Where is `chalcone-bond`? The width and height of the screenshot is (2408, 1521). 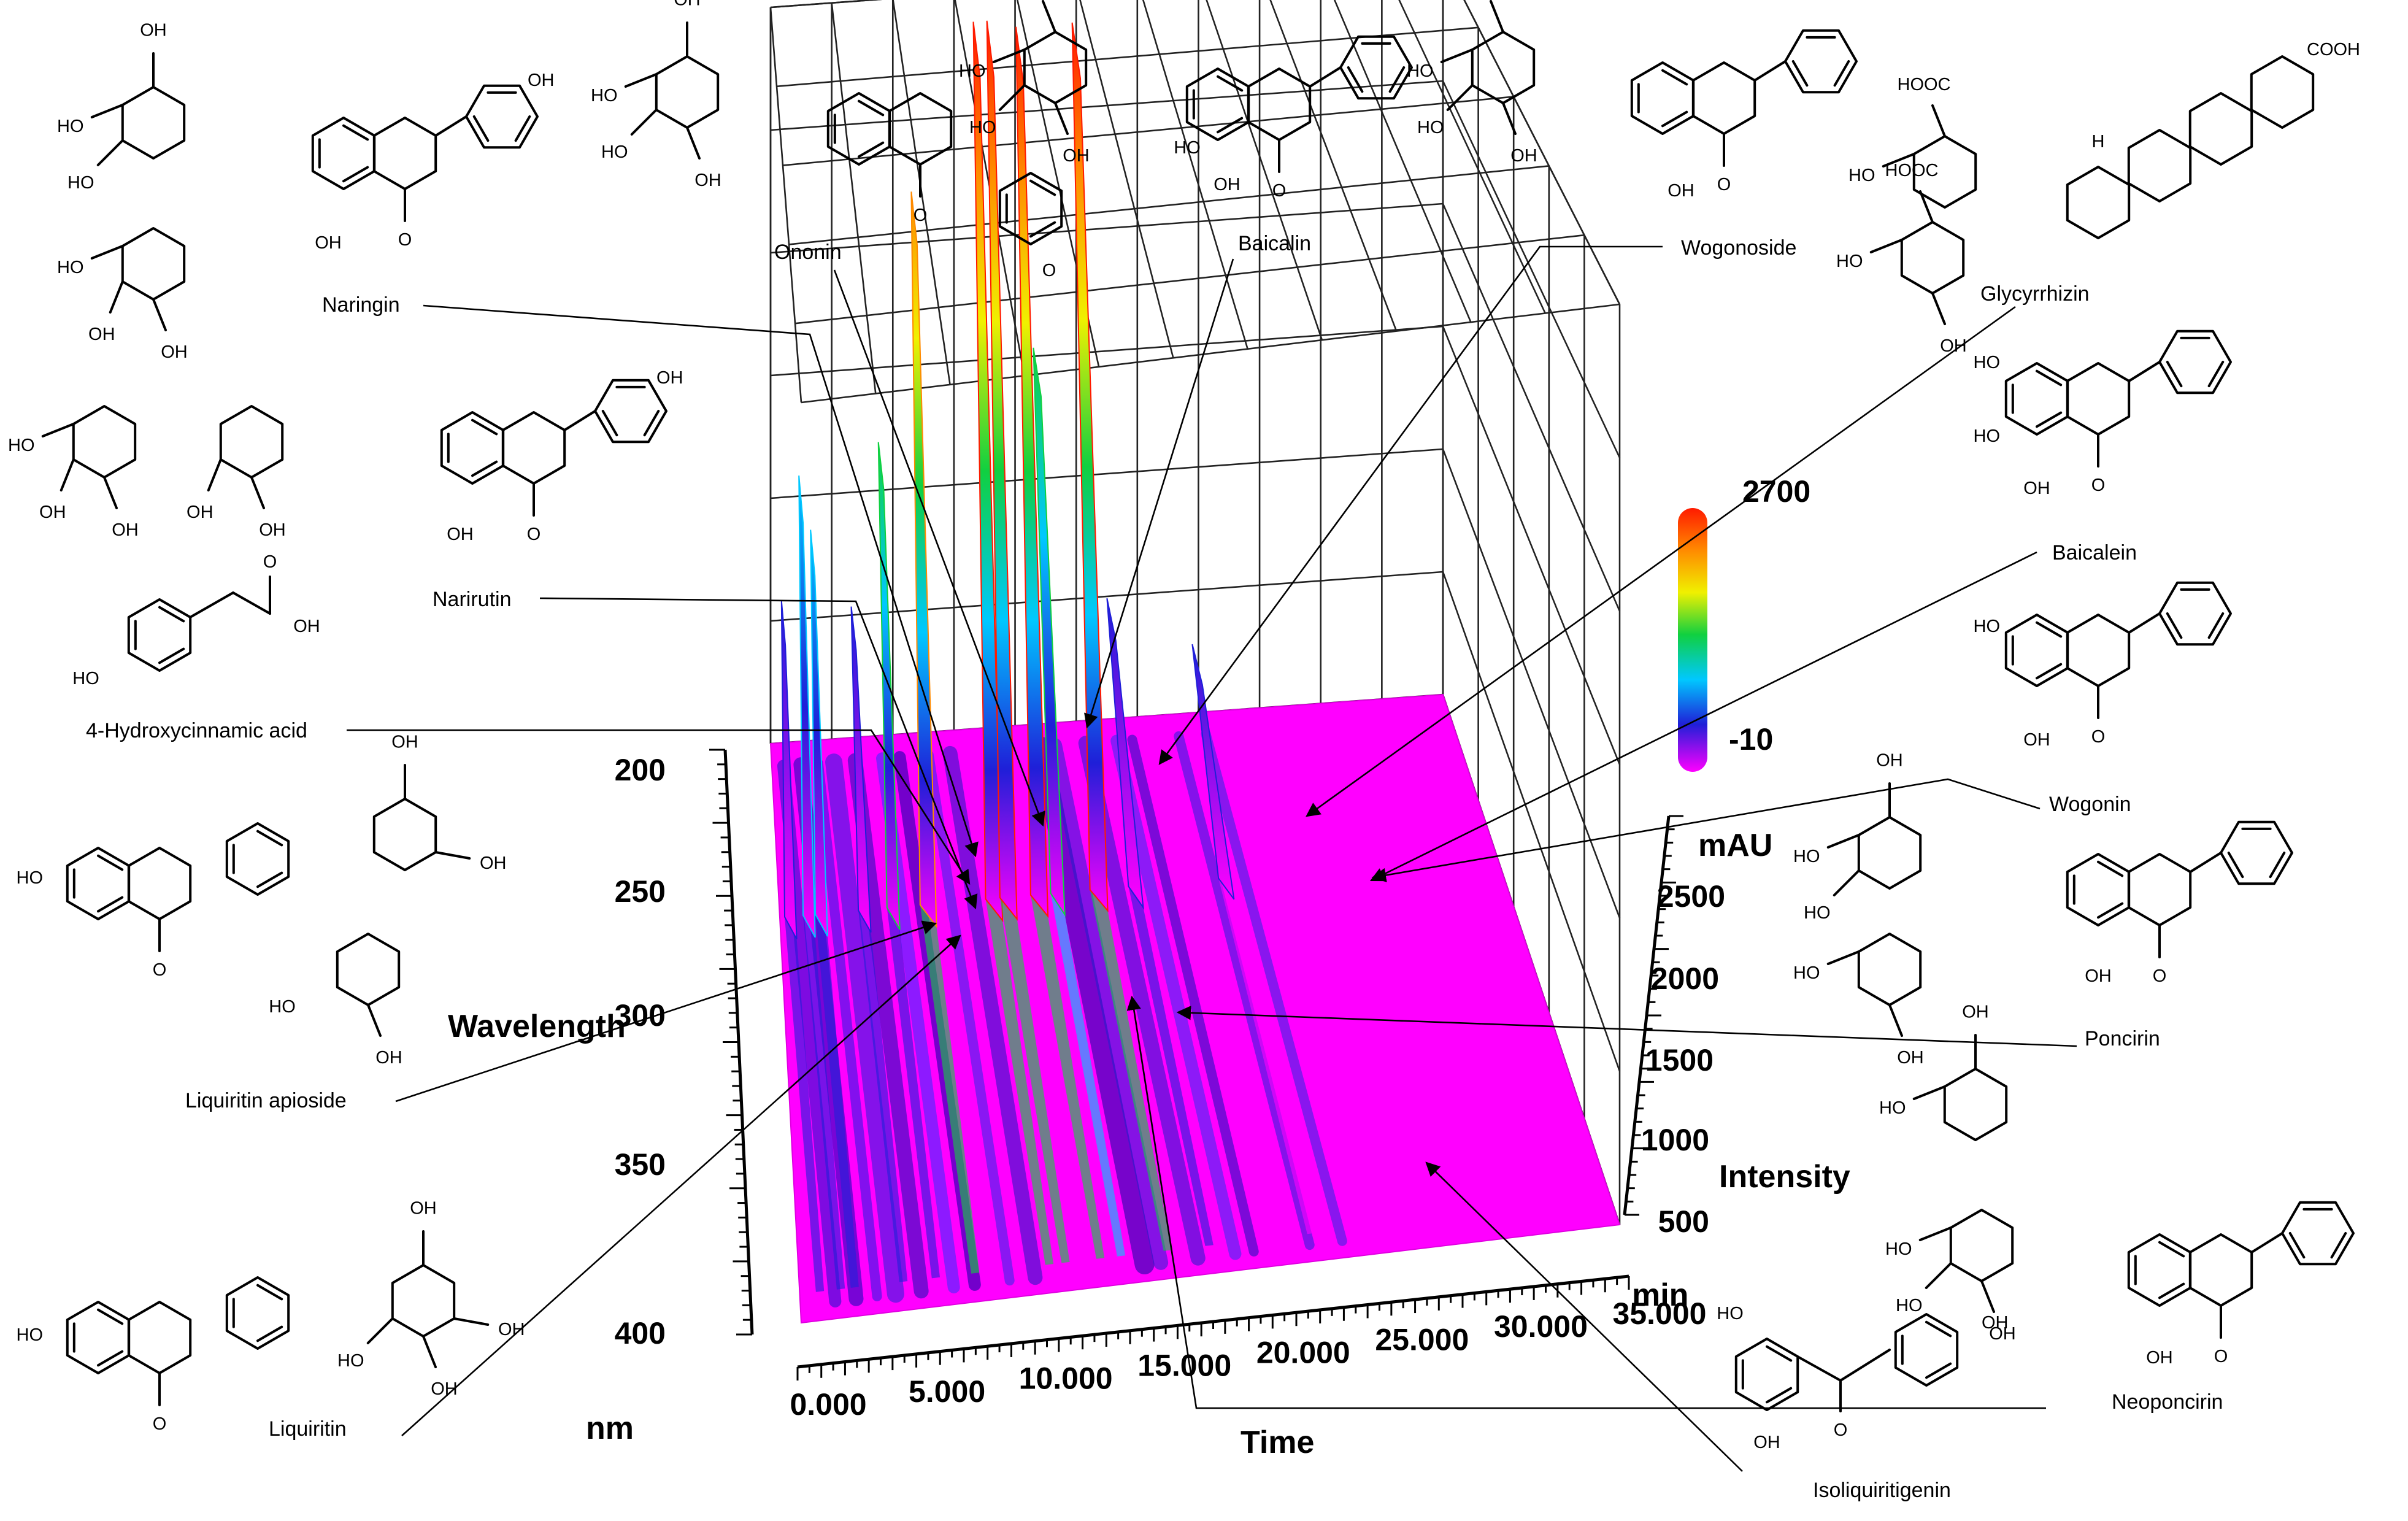
chalcone-bond is located at coordinates (1819, 1368).